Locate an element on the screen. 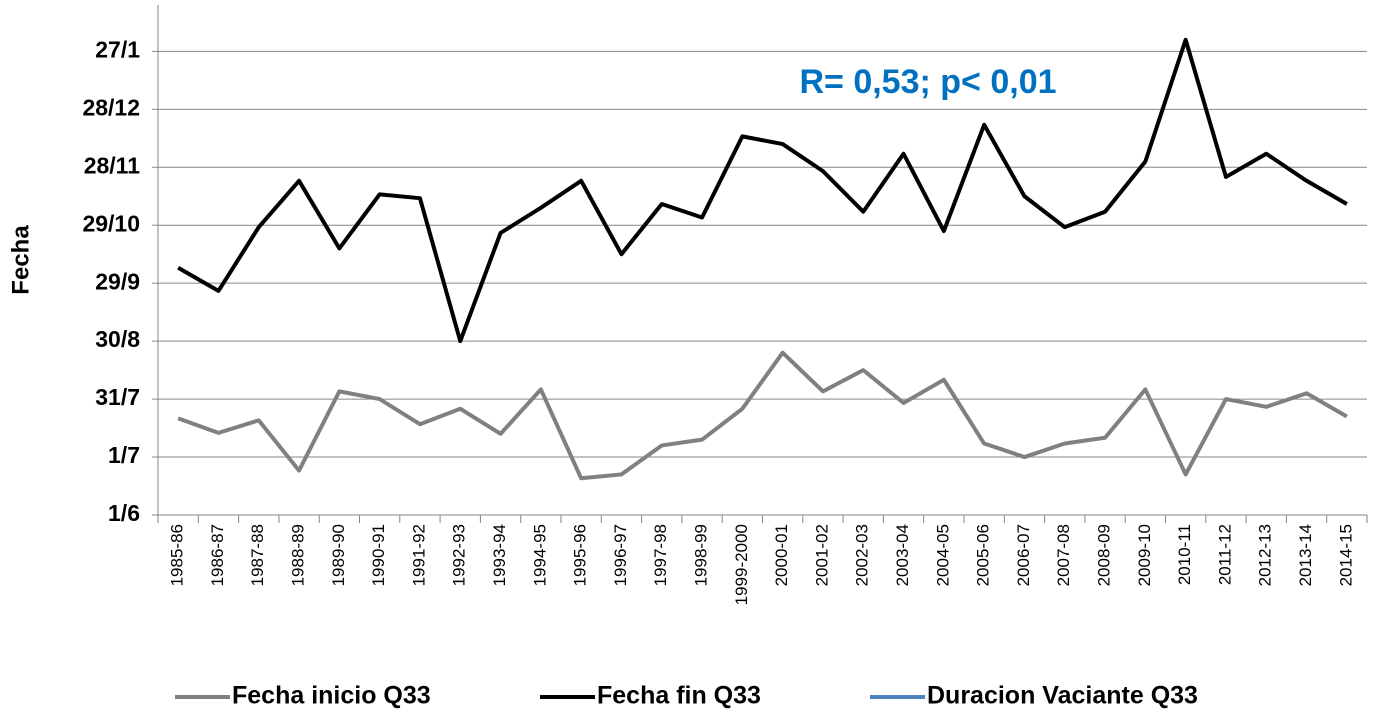  x-tick-label: 1994-95 is located at coordinates (539, 555).